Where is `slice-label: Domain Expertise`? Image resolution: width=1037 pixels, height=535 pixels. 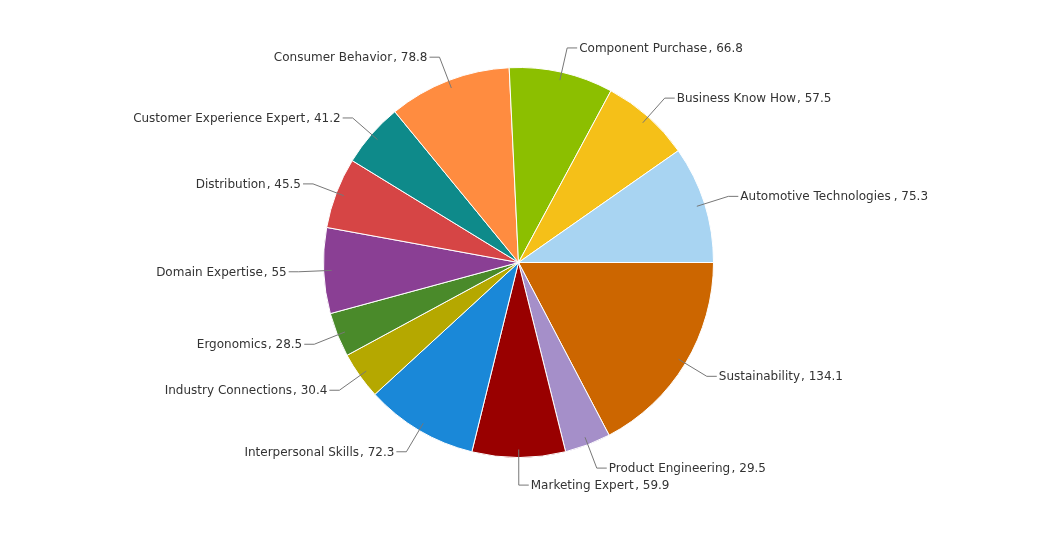
slice-label: Domain Expertise is located at coordinates (209, 271).